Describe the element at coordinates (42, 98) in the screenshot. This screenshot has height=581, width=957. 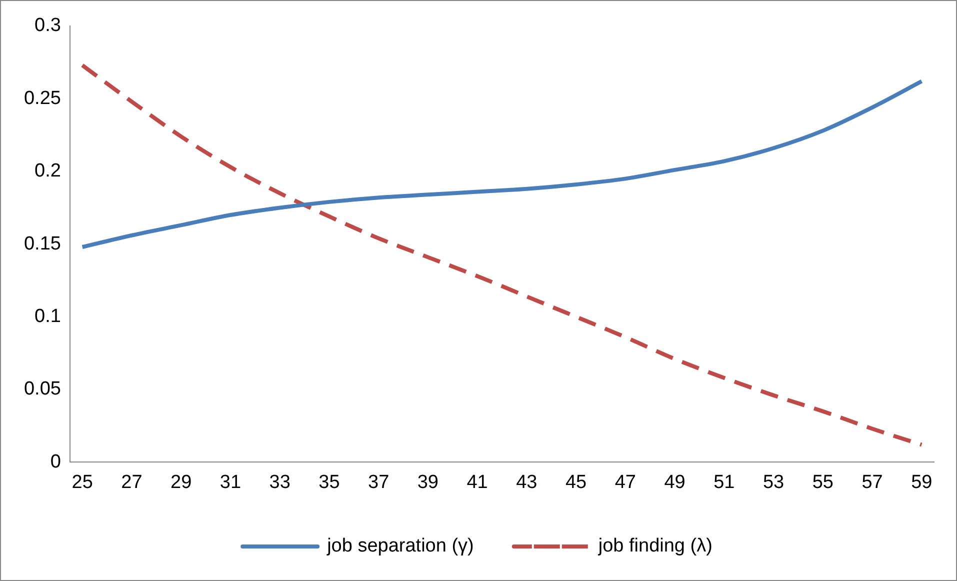
I see `y-tick-label: 0.25` at that location.